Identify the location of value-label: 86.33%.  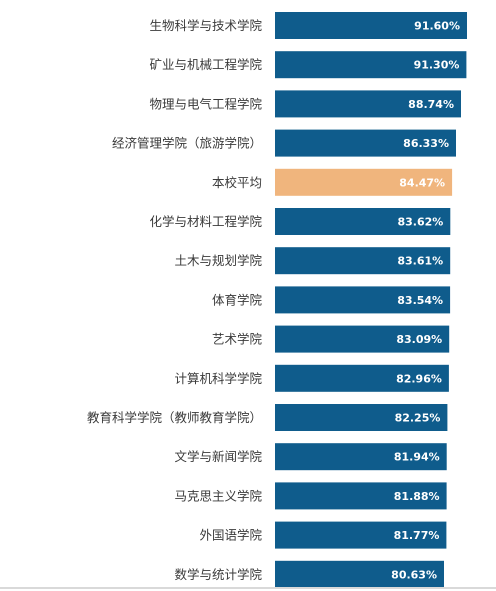
(426, 143).